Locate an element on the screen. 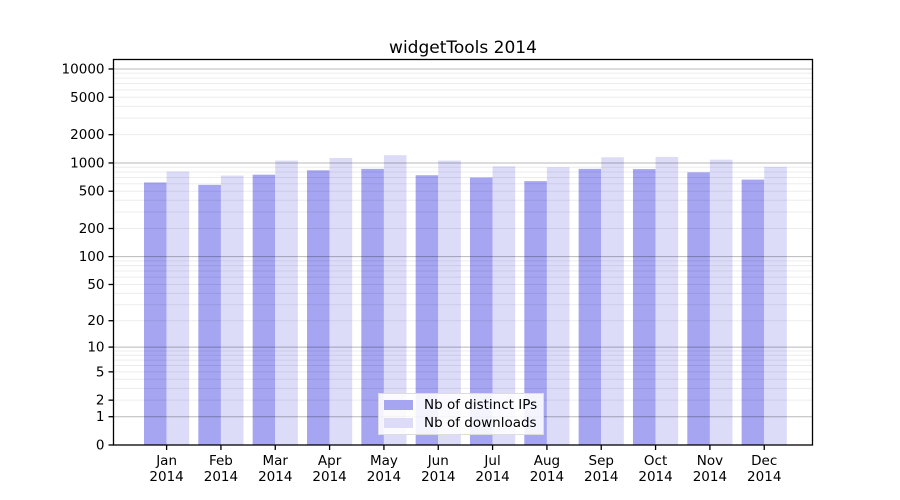 The height and width of the screenshot is (500, 900). bar-downloads-may is located at coordinates (395, 300).